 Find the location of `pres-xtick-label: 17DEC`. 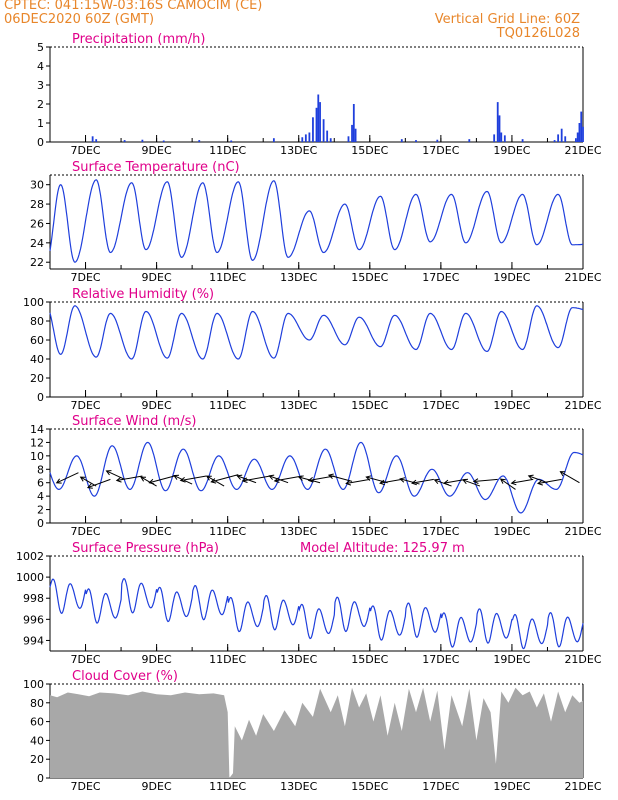

pres-xtick-label: 17DEC is located at coordinates (440, 659).